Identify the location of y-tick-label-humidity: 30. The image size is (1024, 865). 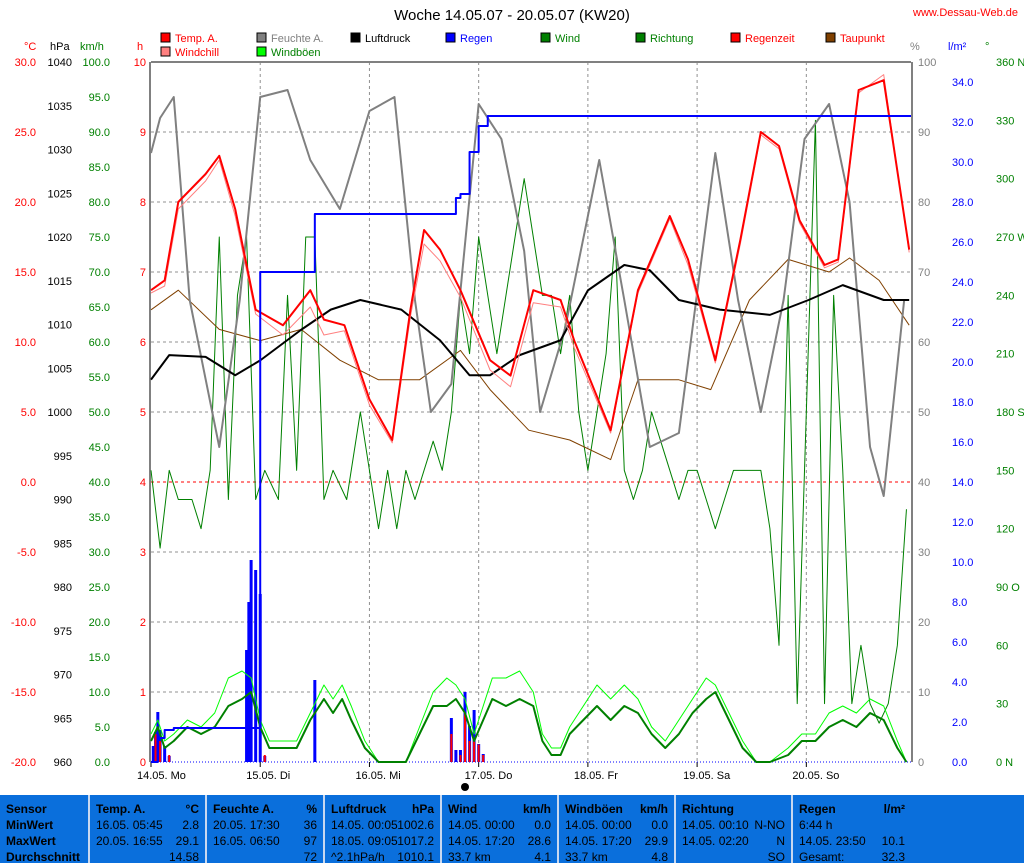
(924, 553).